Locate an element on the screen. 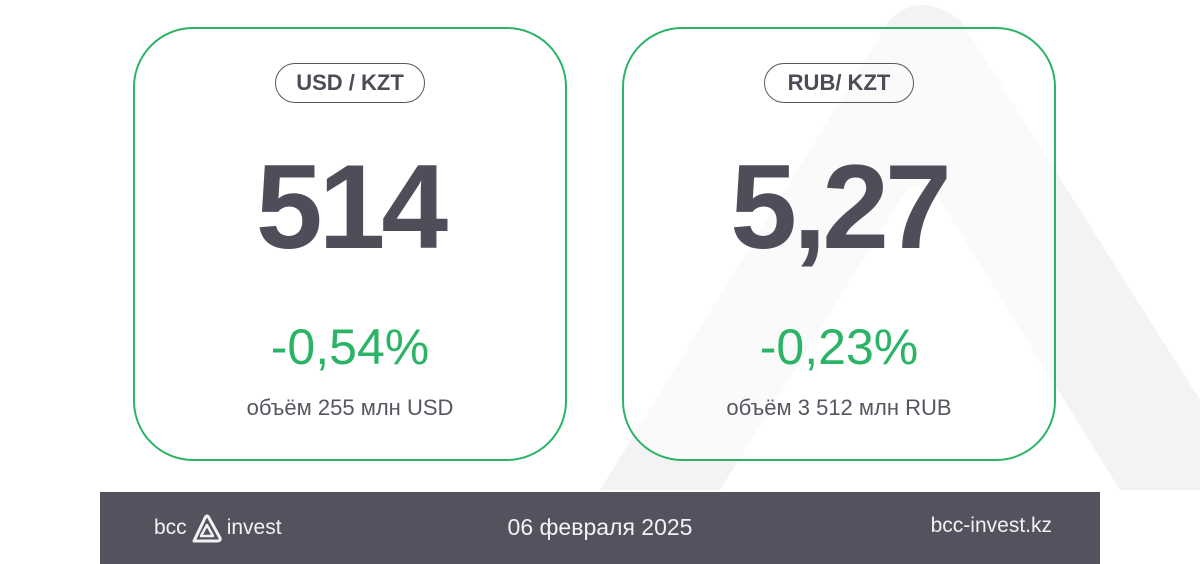 Image resolution: width=1200 pixels, height=564 pixels. bcc-logo-triangle-icon is located at coordinates (207, 528).